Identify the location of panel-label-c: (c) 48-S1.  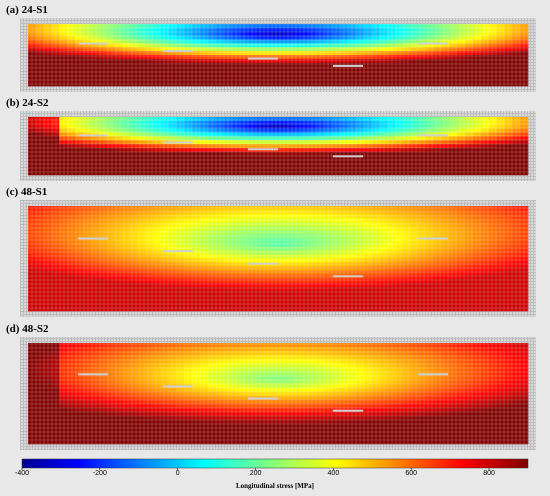
(27, 192).